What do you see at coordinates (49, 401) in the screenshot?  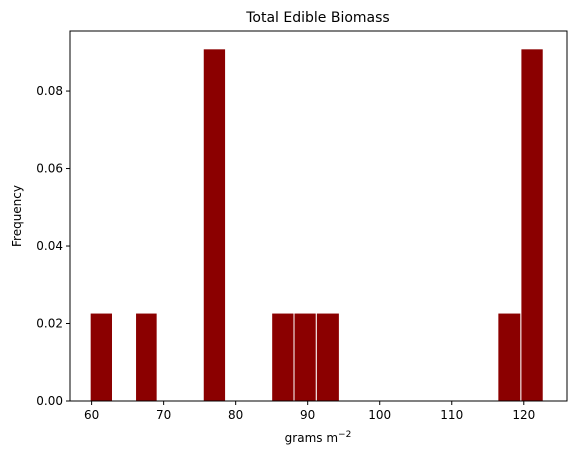 I see `y-tick-label: 0.00` at bounding box center [49, 401].